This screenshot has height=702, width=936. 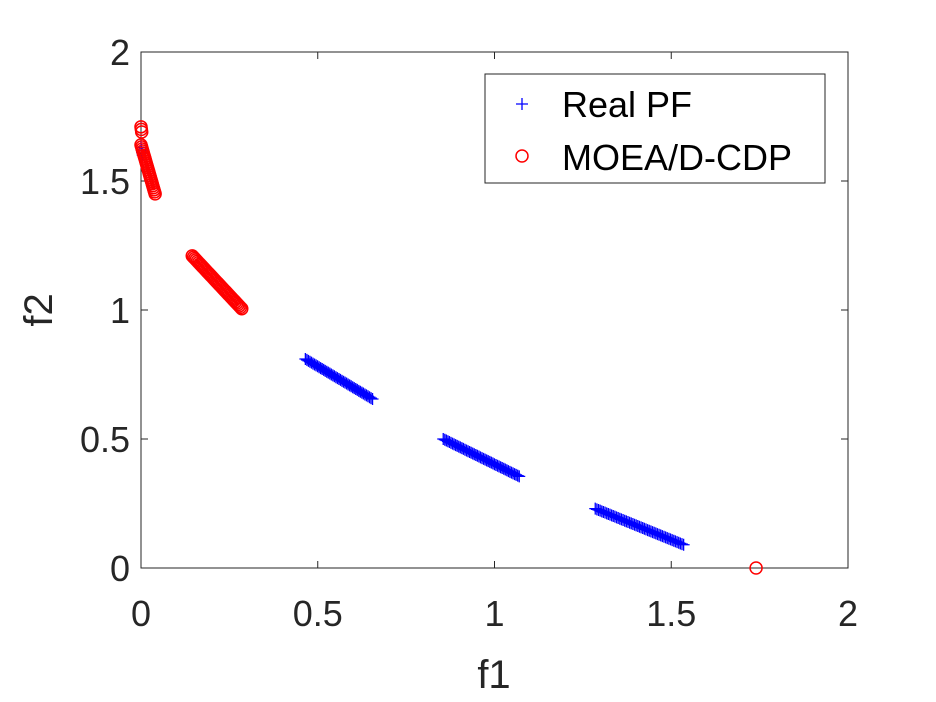 What do you see at coordinates (120, 568) in the screenshot?
I see `y-tick-label: 0` at bounding box center [120, 568].